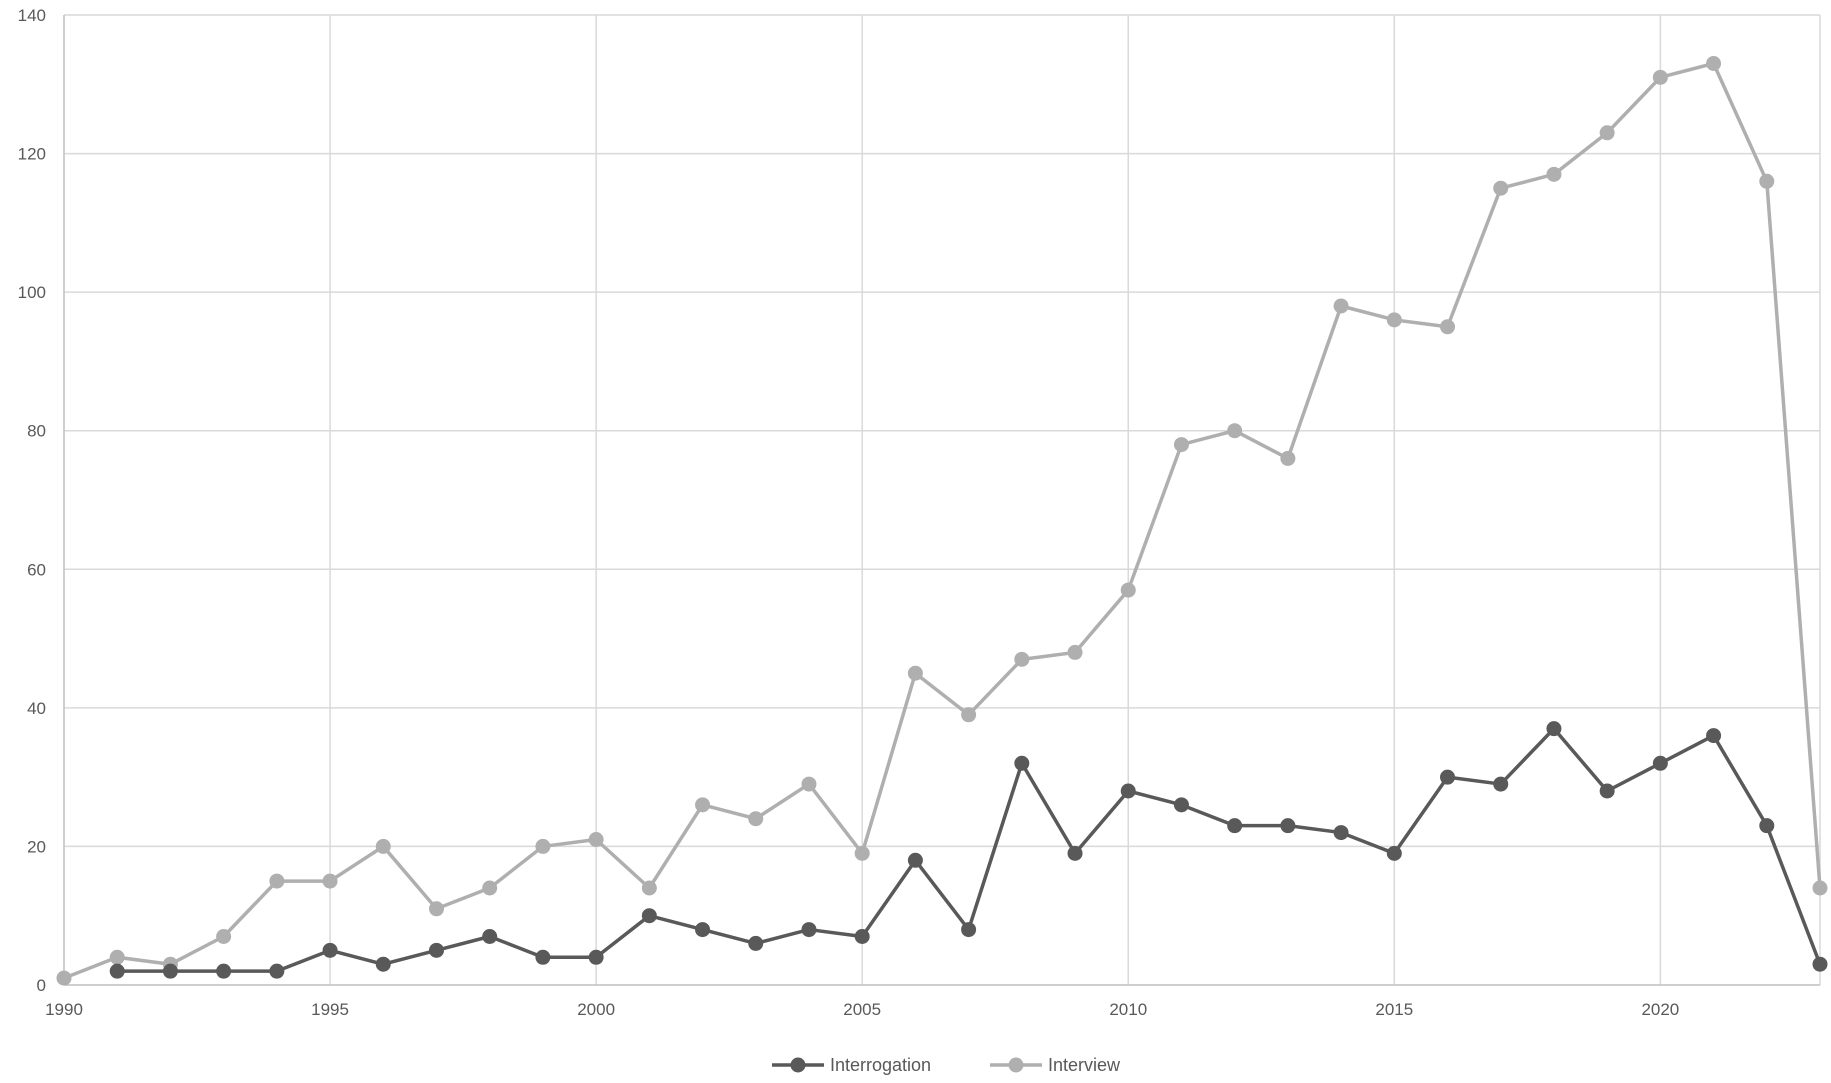  What do you see at coordinates (596, 1009) in the screenshot?
I see `x-tick-label: 2000` at bounding box center [596, 1009].